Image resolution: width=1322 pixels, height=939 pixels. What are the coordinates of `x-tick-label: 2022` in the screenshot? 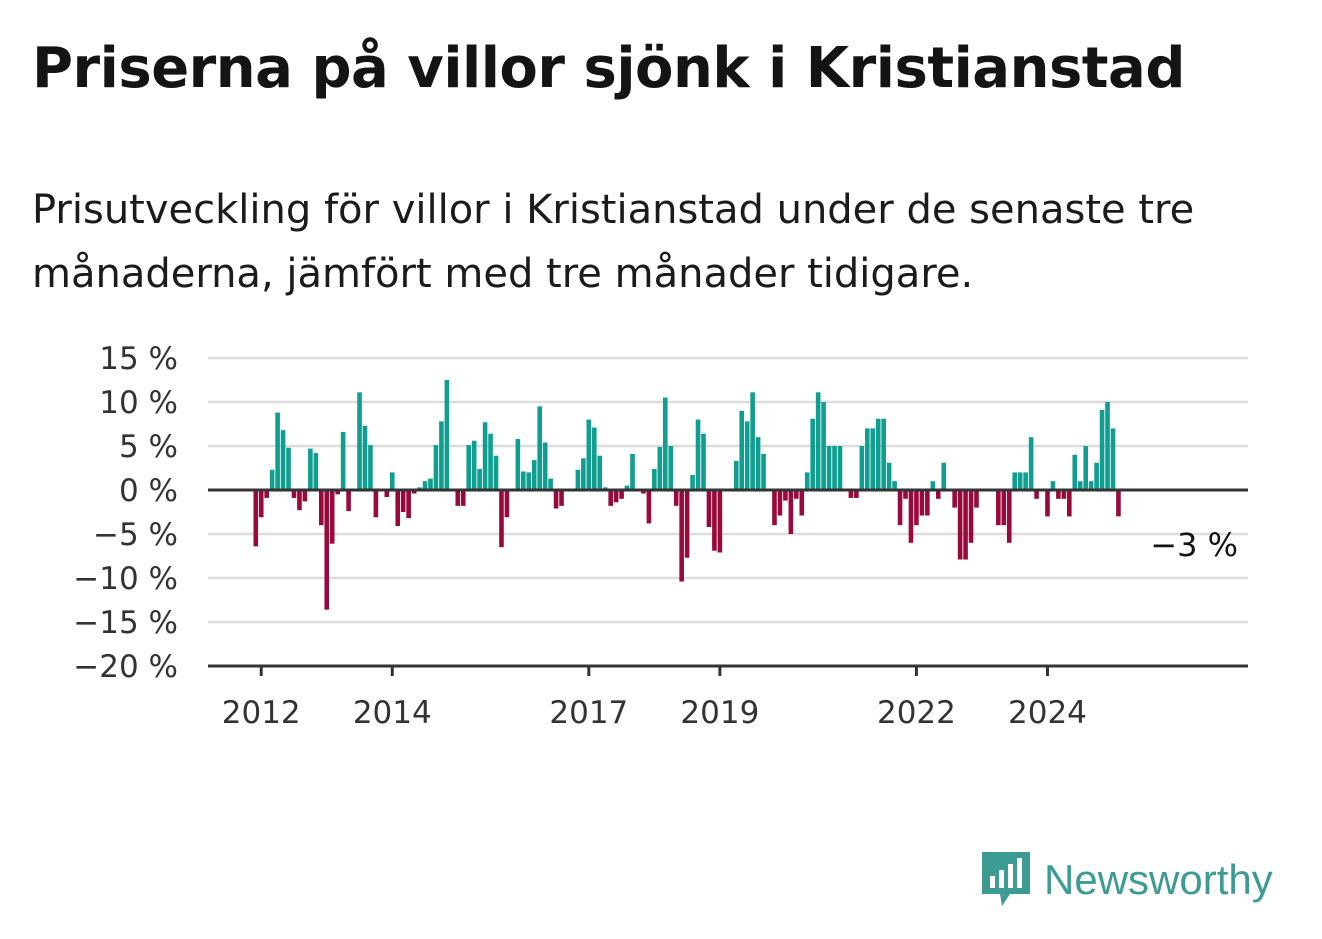 It's located at (916, 713).